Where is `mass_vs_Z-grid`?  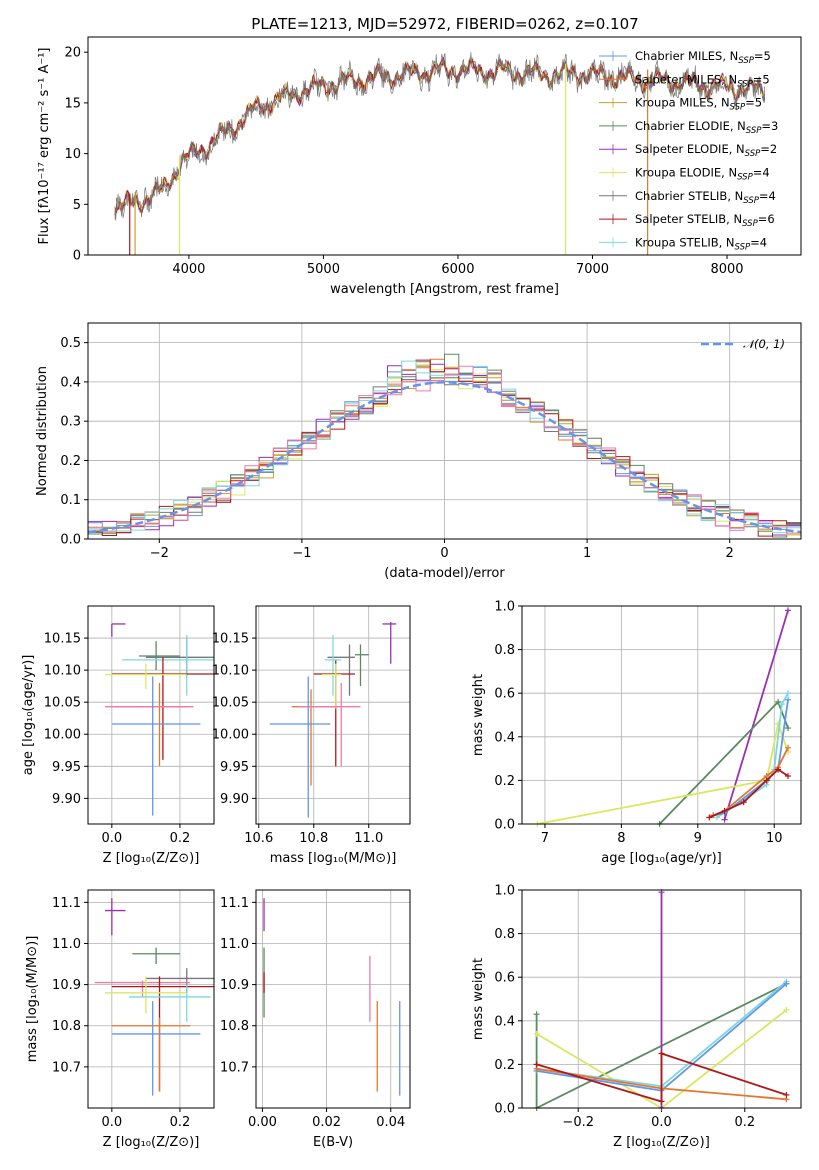
mass_vs_Z-grid is located at coordinates (151, 999).